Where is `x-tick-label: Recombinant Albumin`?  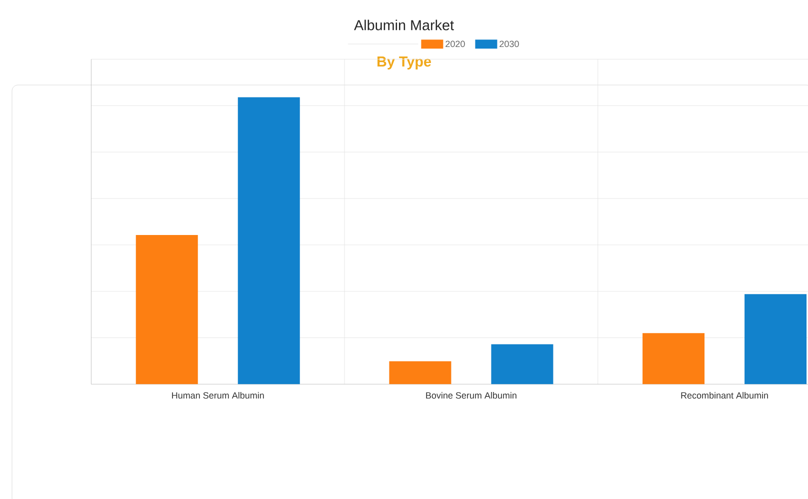 x-tick-label: Recombinant Albumin is located at coordinates (724, 395).